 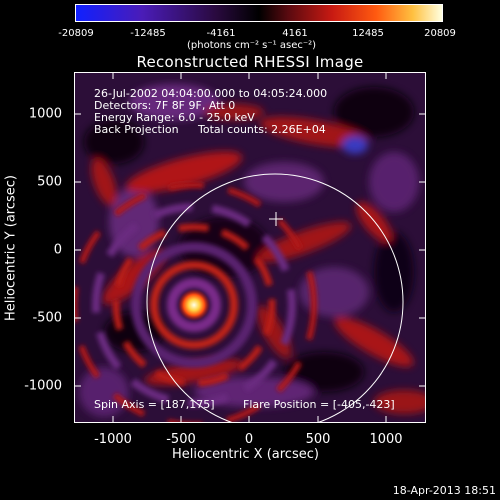 What do you see at coordinates (249, 439) in the screenshot?
I see `x-tick-label: 0` at bounding box center [249, 439].